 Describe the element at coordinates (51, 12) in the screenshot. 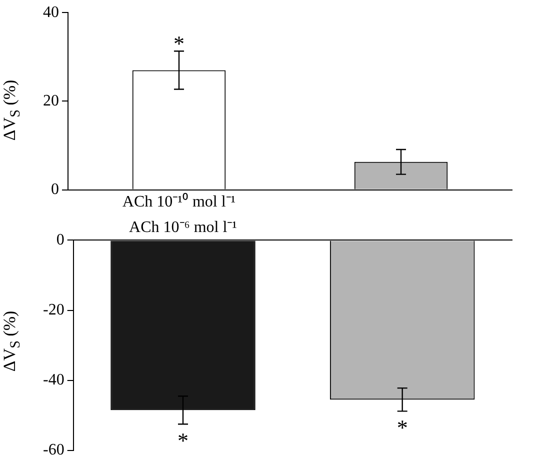

I see `y-tick-label: 40` at that location.